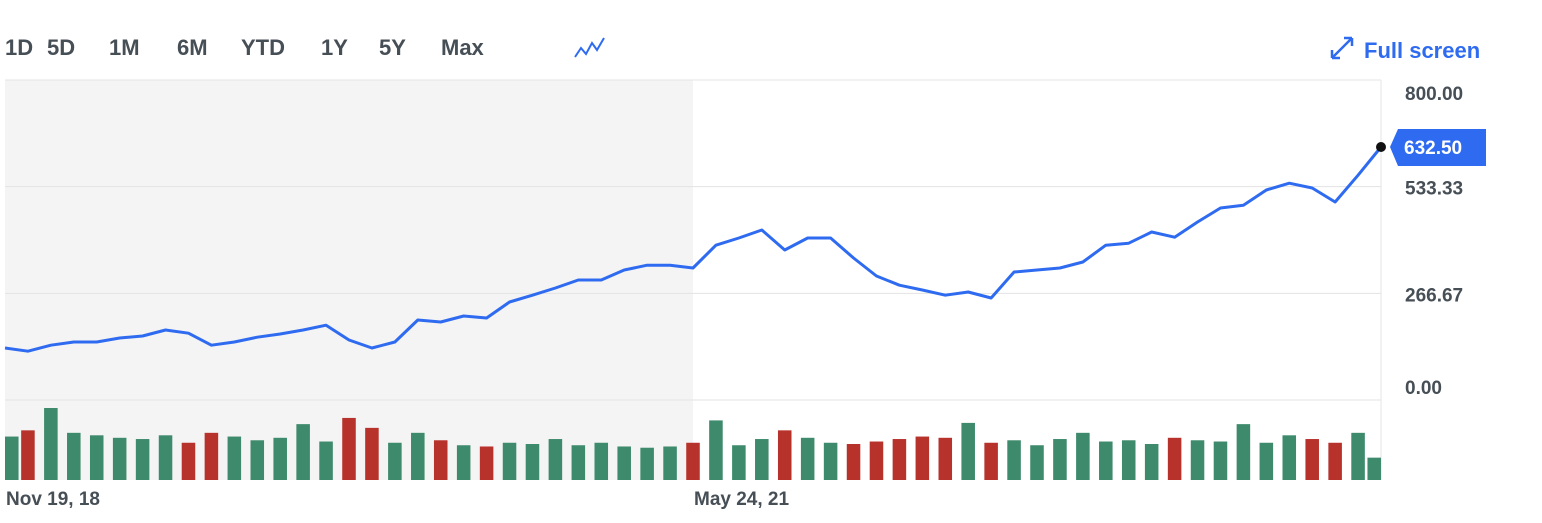 This screenshot has height=523, width=1542. What do you see at coordinates (741, 499) in the screenshot?
I see `x-tick-label: May 24, 21` at bounding box center [741, 499].